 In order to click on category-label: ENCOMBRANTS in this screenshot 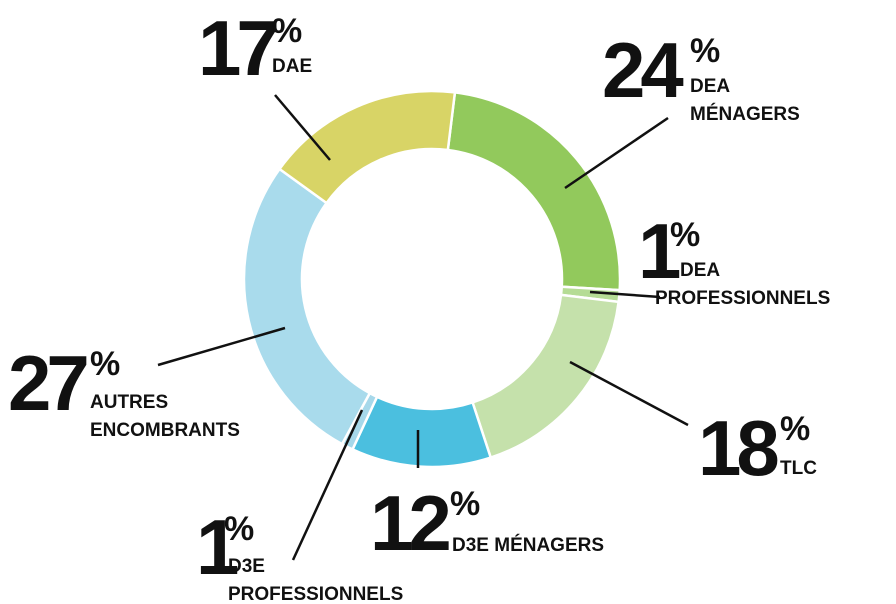, I will do `click(165, 430)`.